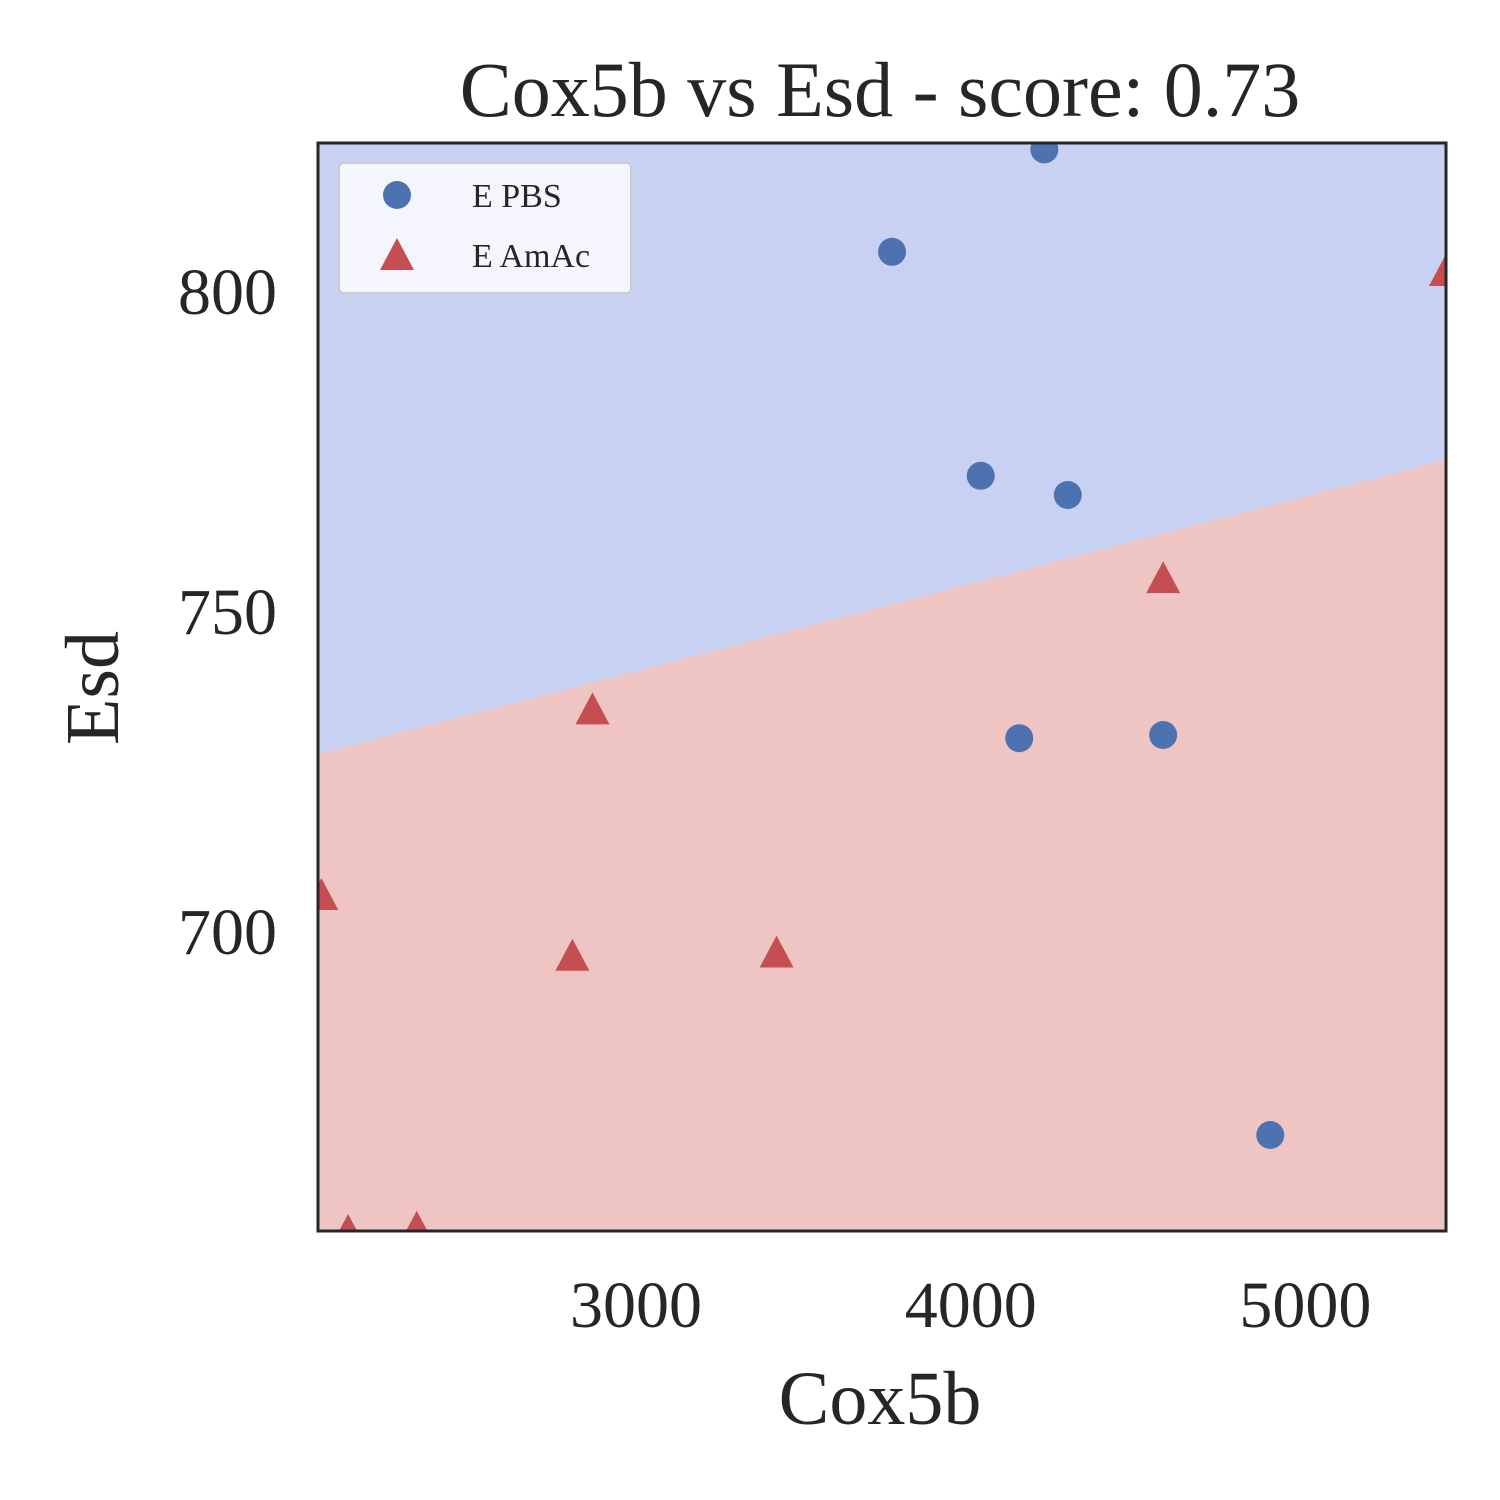 Image resolution: width=1500 pixels, height=1500 pixels. What do you see at coordinates (93, 688) in the screenshot?
I see `y-axis-label: Esd` at bounding box center [93, 688].